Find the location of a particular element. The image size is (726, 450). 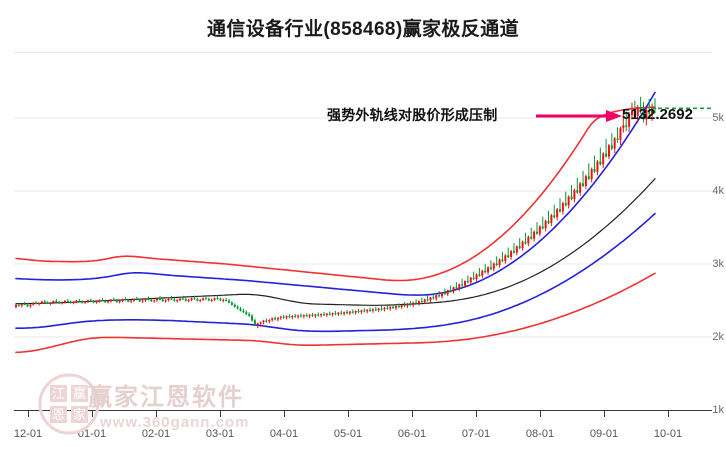

annotation-label: 强势外轨线对股价形成压制 is located at coordinates (412, 115).